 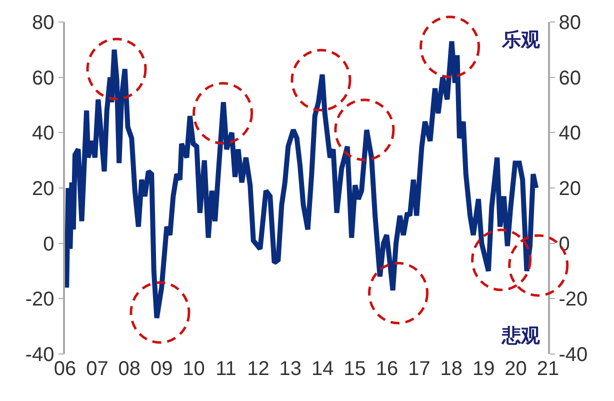 I want to click on x-tick-label: 19, so click(x=483, y=369).